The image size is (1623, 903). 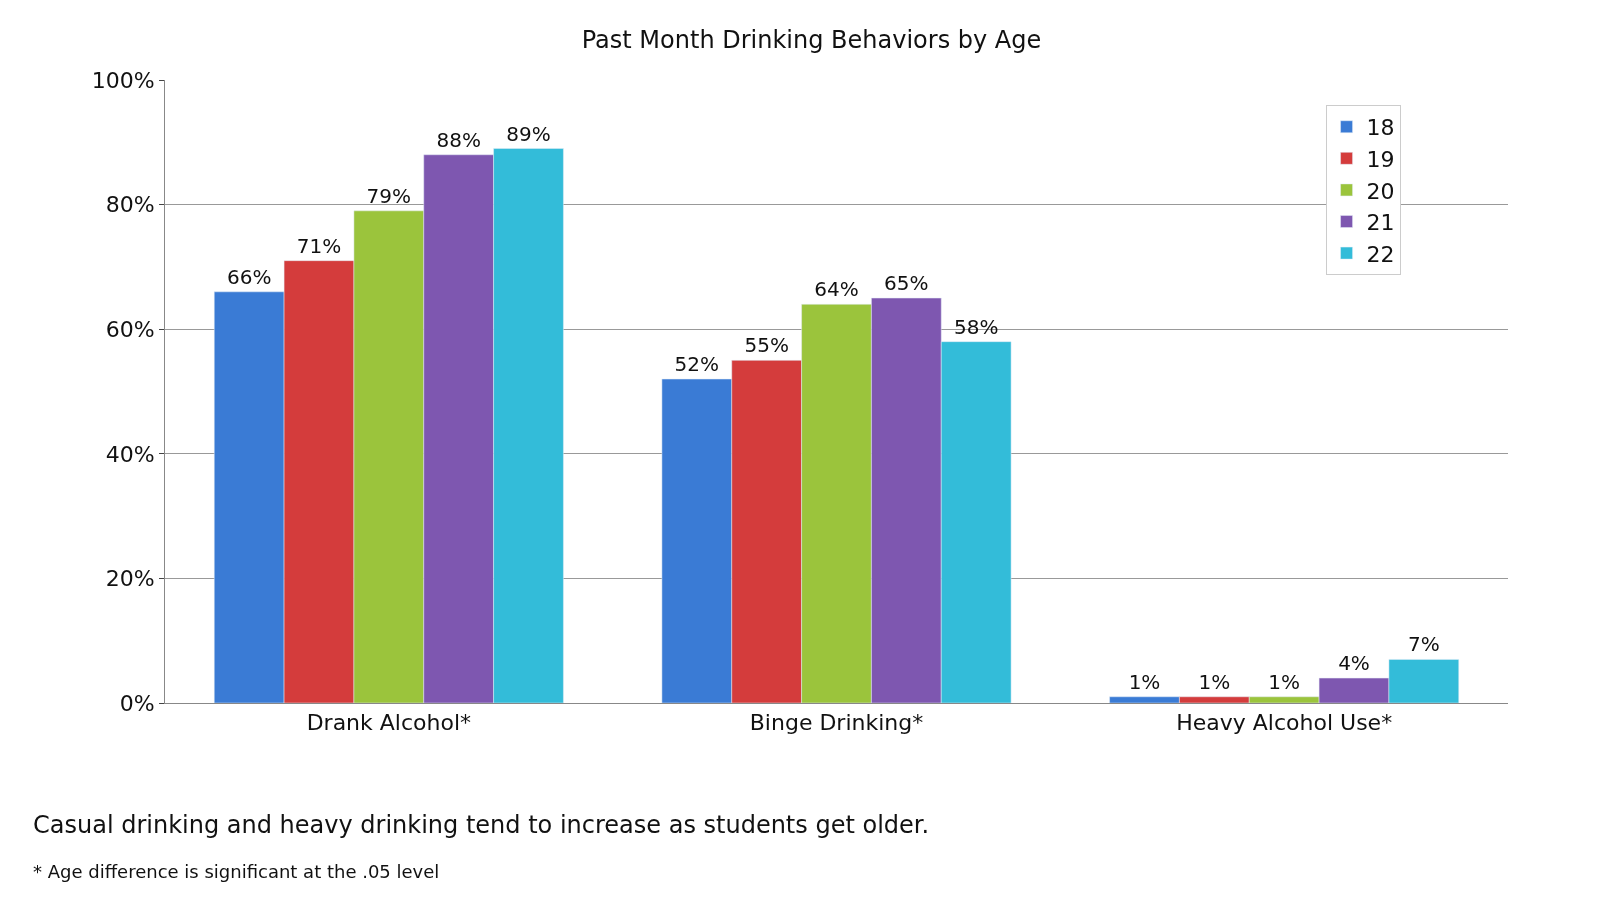 What do you see at coordinates (811, 40) in the screenshot?
I see `chart-title: Past Month Drinking Behaviors by Age` at bounding box center [811, 40].